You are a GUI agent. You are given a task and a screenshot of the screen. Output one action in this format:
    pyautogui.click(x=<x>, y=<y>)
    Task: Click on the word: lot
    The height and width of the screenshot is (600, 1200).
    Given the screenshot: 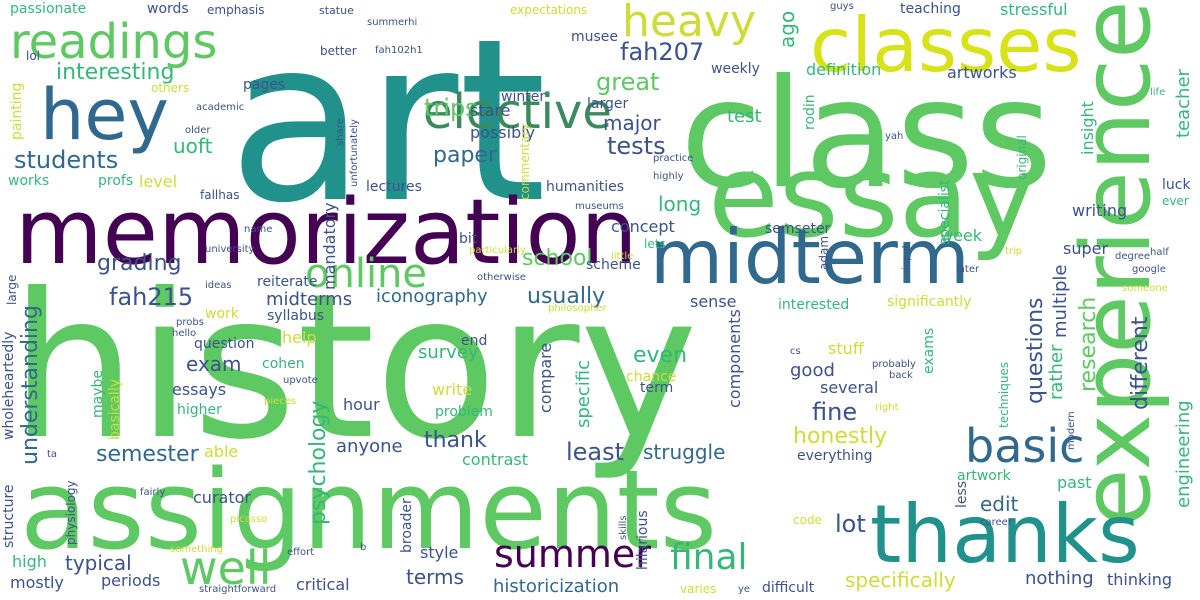 What is the action you would take?
    pyautogui.click(x=850, y=524)
    